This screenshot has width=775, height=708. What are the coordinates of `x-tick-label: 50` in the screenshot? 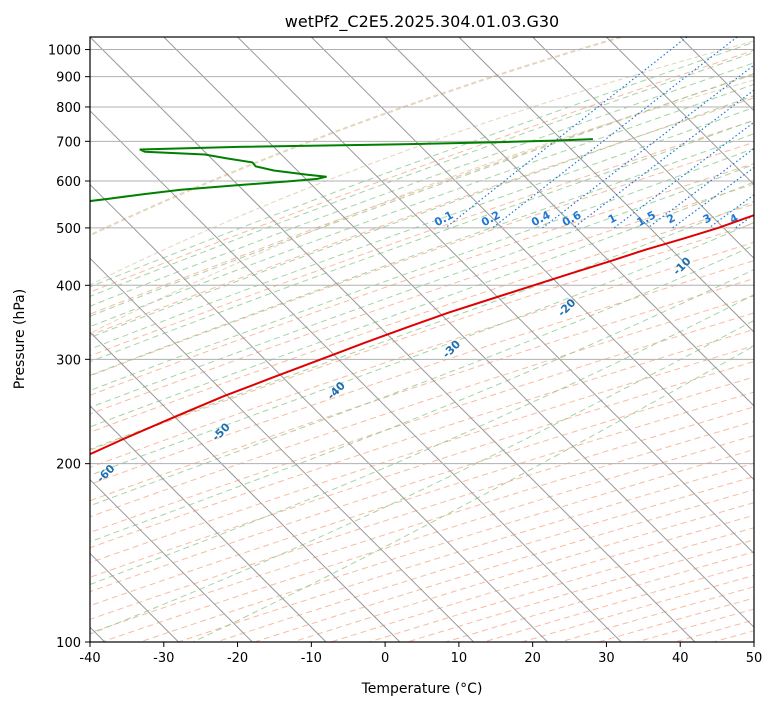 It's located at (754, 658).